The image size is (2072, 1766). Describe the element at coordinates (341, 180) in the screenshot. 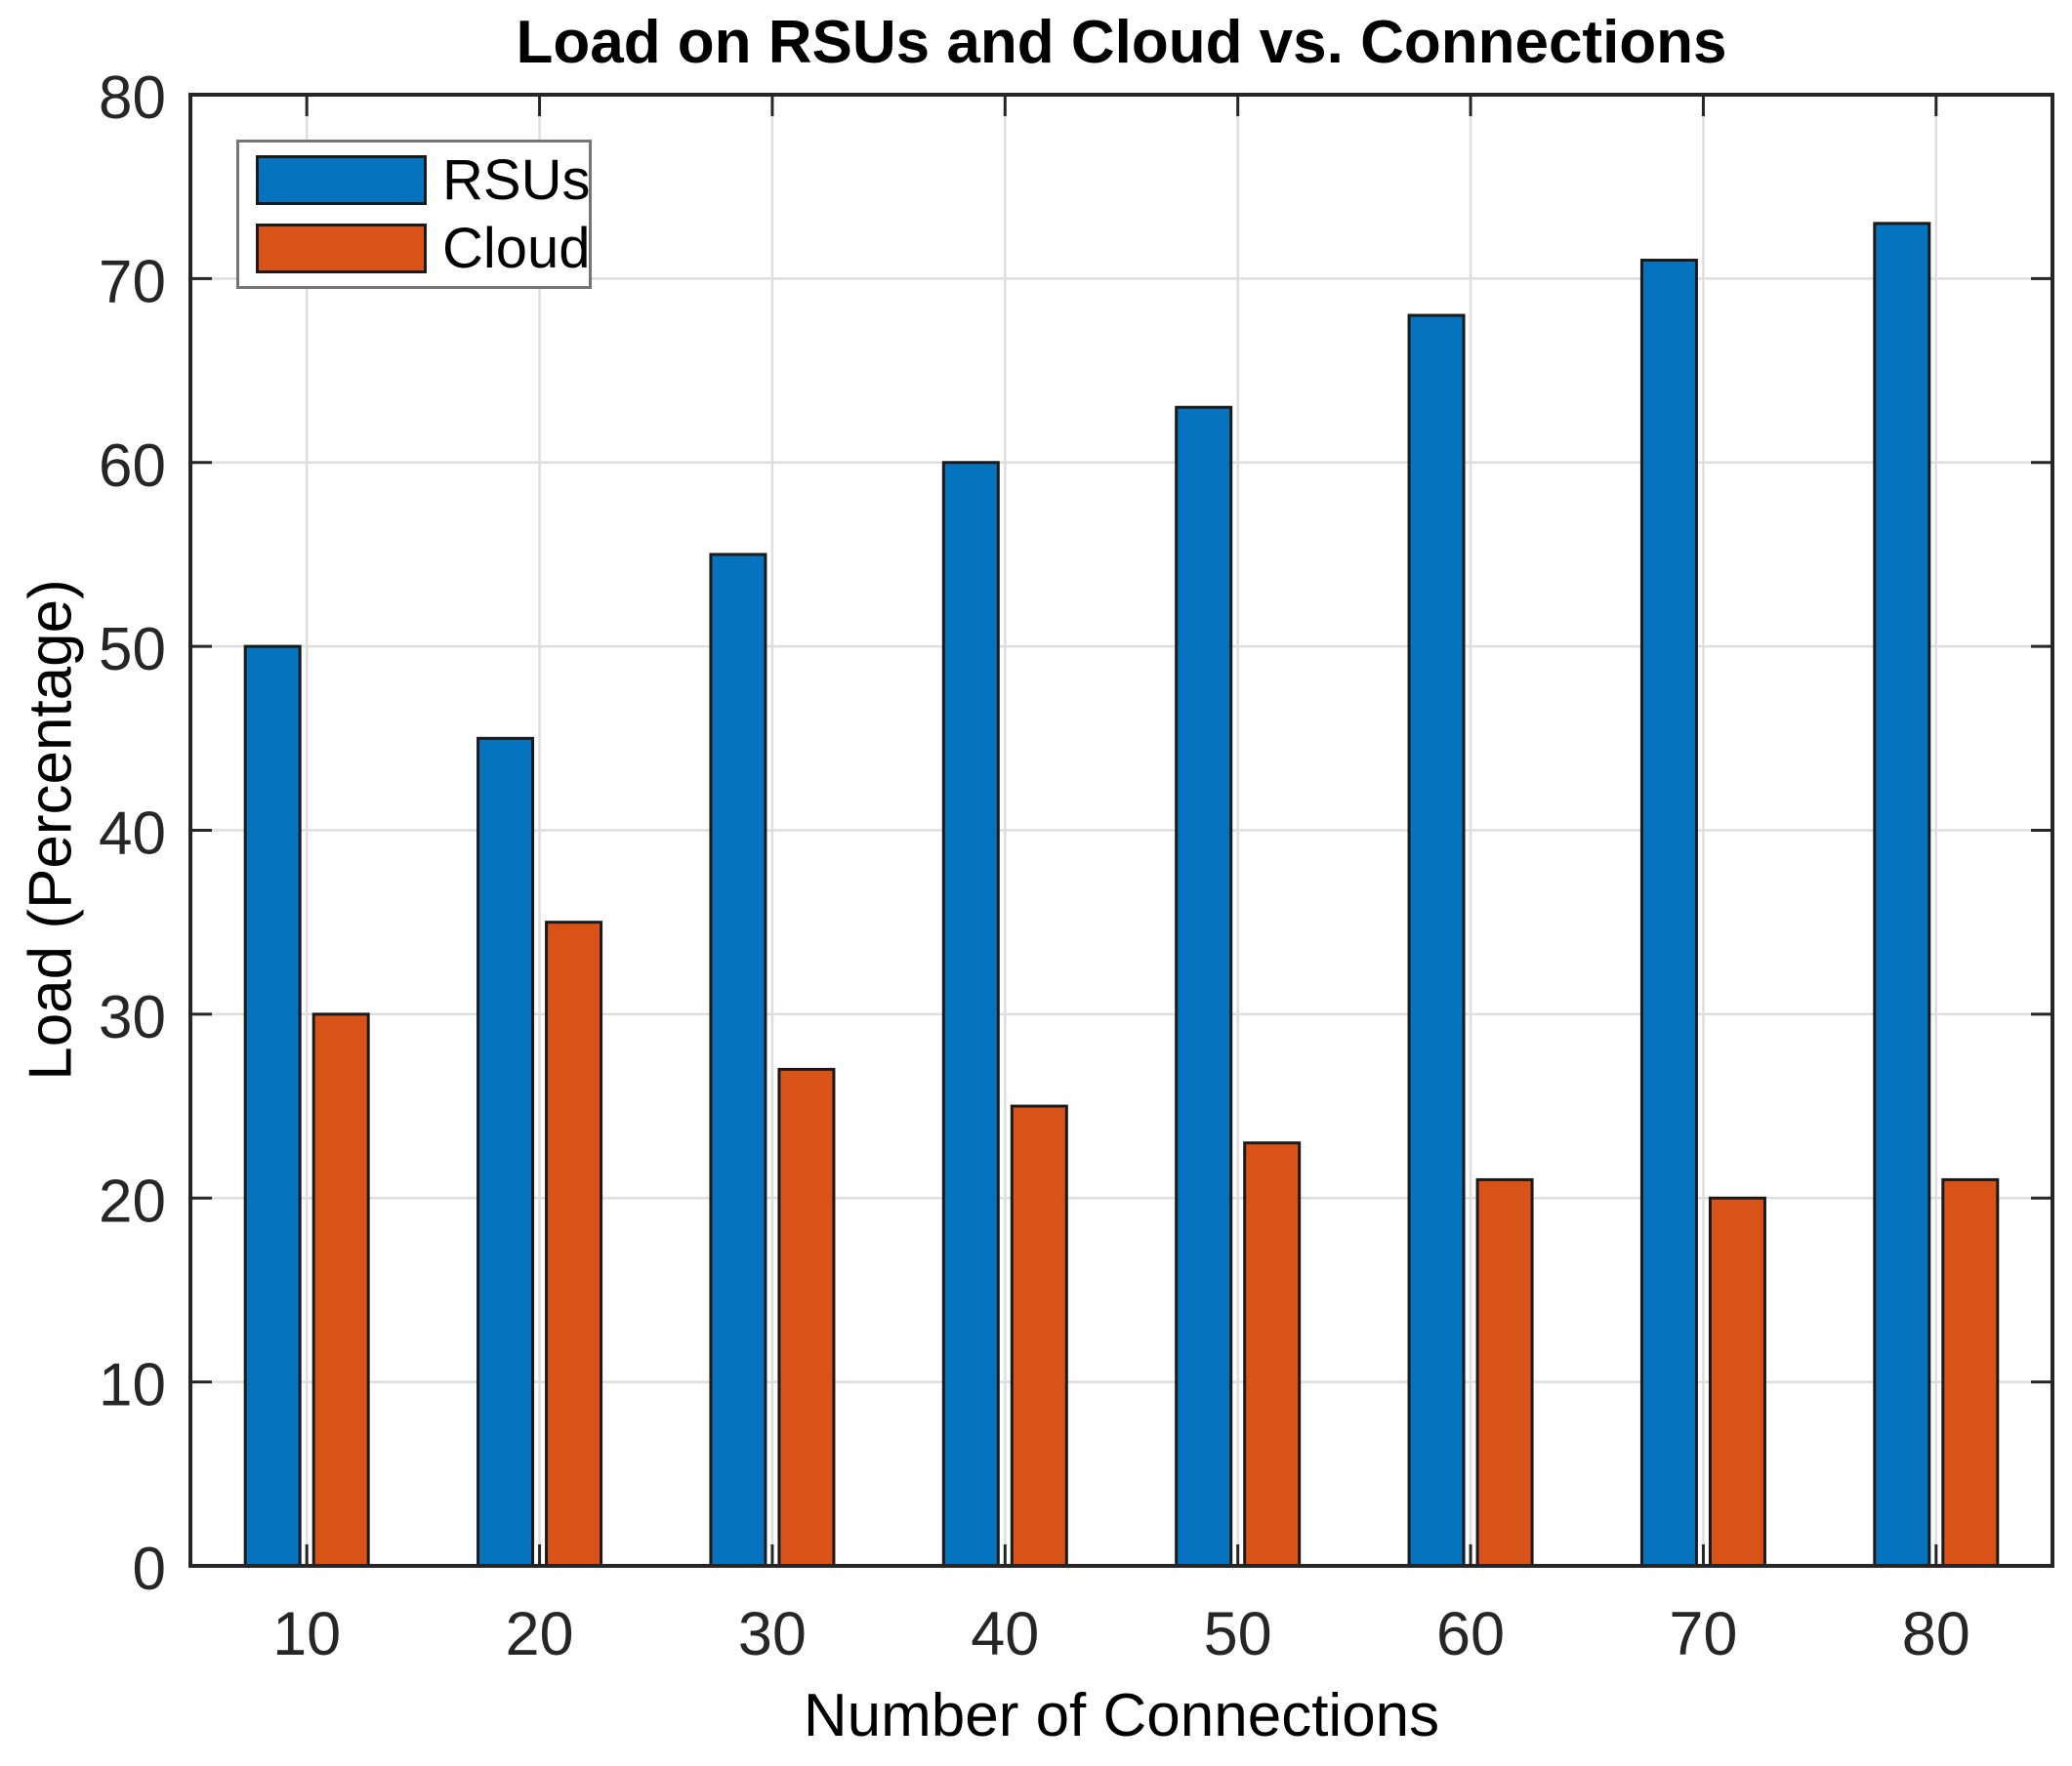

I see `legend-swatch-rsus` at that location.